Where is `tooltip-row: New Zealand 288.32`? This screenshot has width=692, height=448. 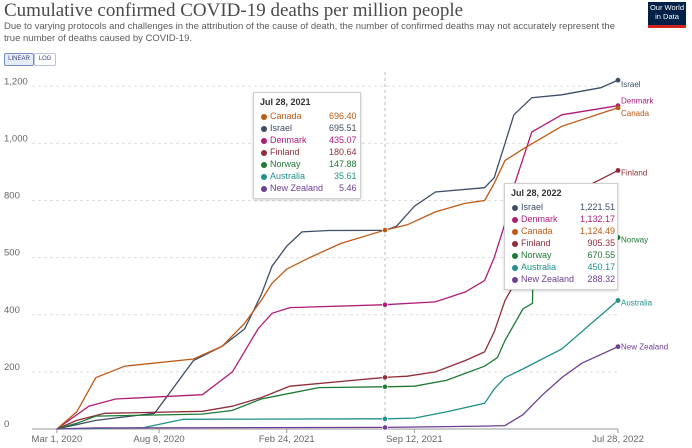
tooltip-row: New Zealand 288.32 is located at coordinates (563, 279).